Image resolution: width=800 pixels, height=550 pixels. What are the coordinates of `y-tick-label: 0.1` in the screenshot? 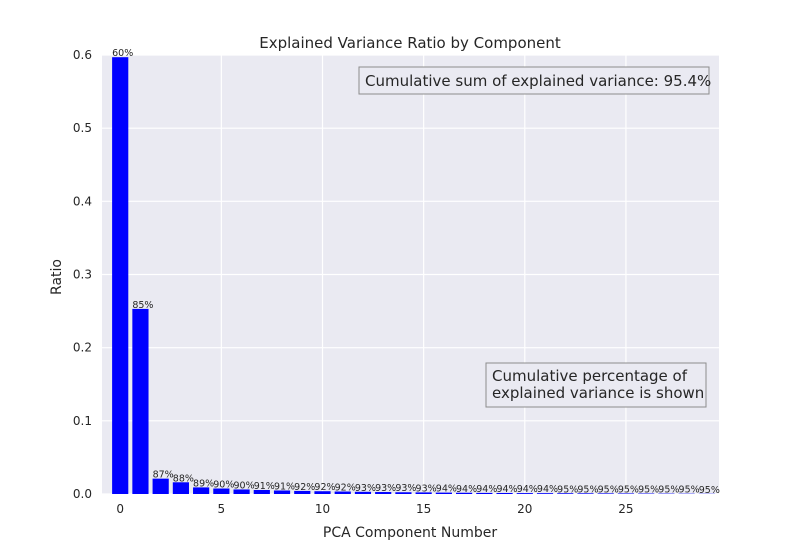 It's located at (82, 421).